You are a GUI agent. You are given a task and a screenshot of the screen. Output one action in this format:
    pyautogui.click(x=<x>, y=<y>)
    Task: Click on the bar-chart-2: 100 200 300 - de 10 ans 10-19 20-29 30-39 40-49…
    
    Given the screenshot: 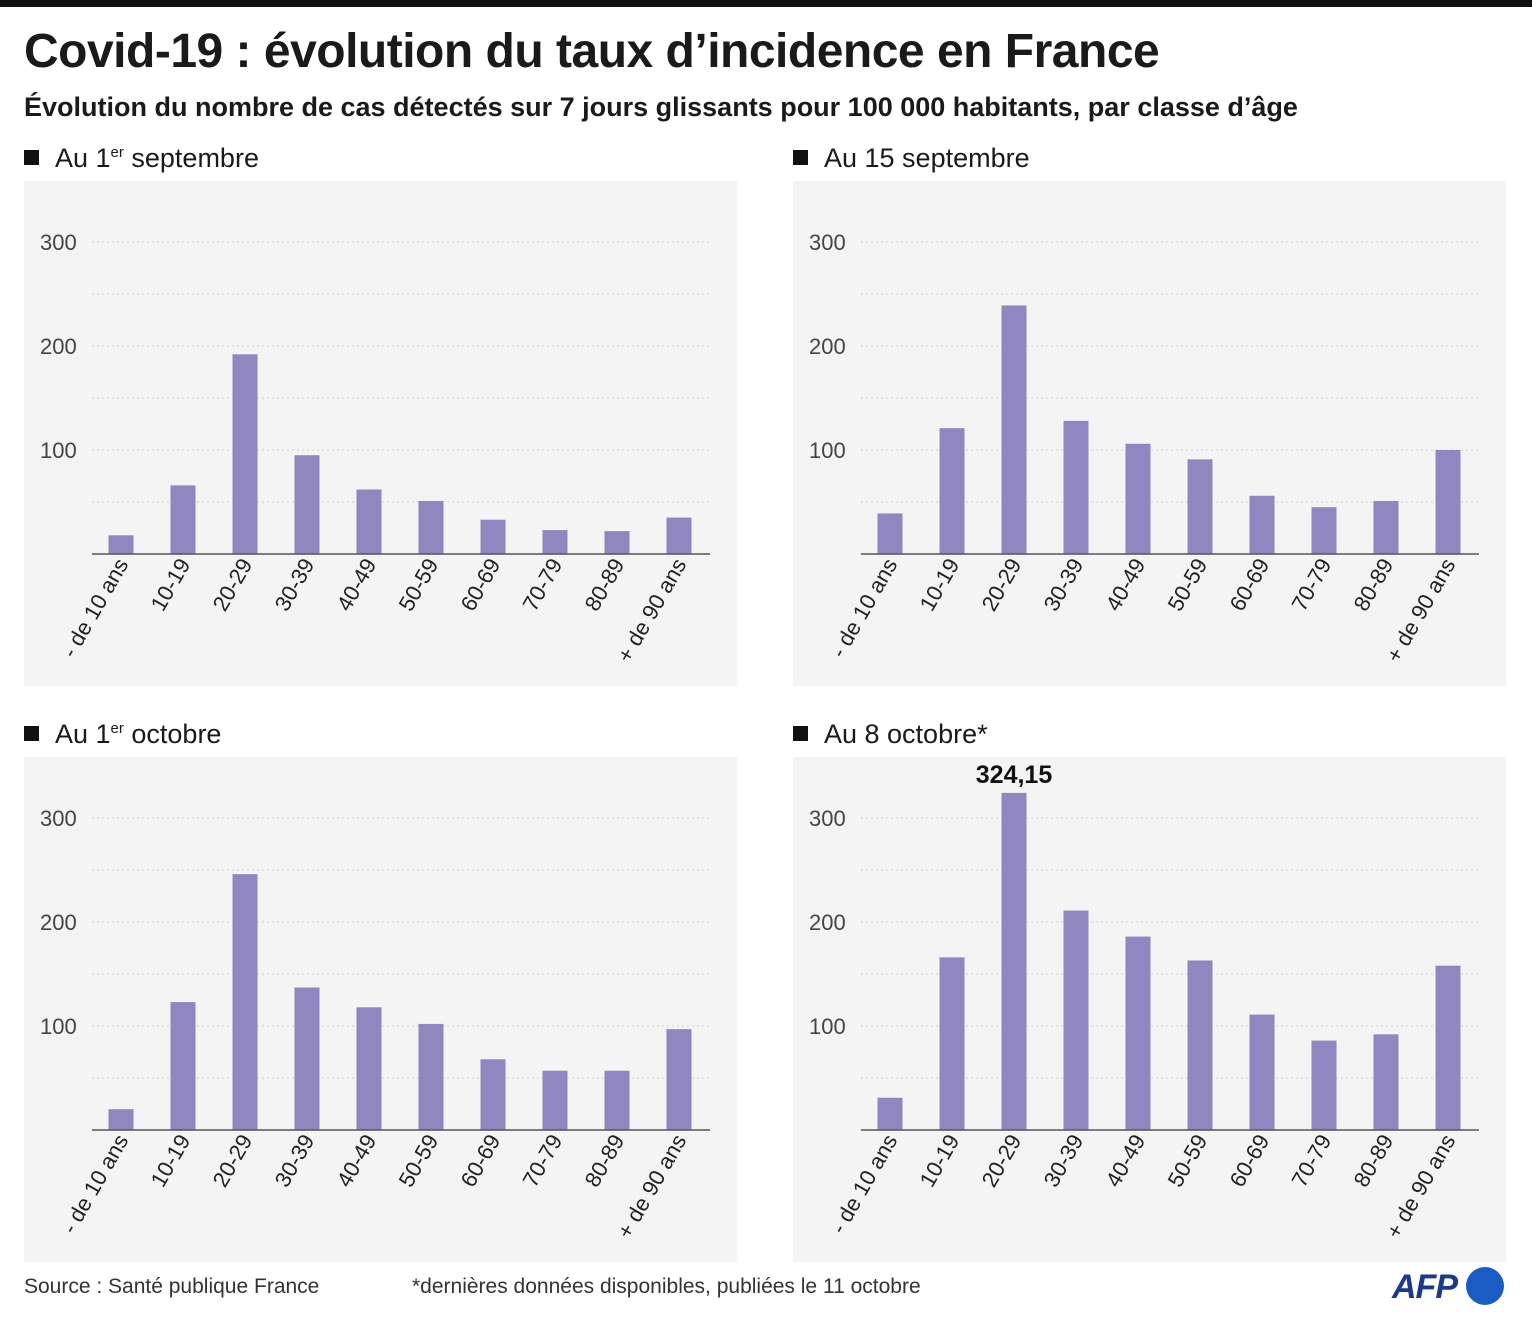 What is the action you would take?
    pyautogui.click(x=1144, y=448)
    